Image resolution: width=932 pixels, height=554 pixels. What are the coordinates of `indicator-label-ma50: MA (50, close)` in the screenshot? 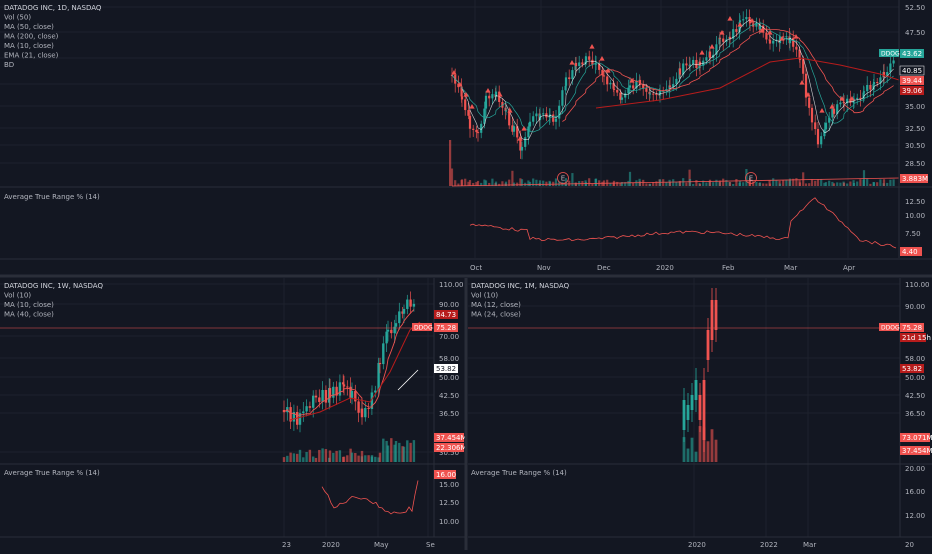 It's located at (29, 27).